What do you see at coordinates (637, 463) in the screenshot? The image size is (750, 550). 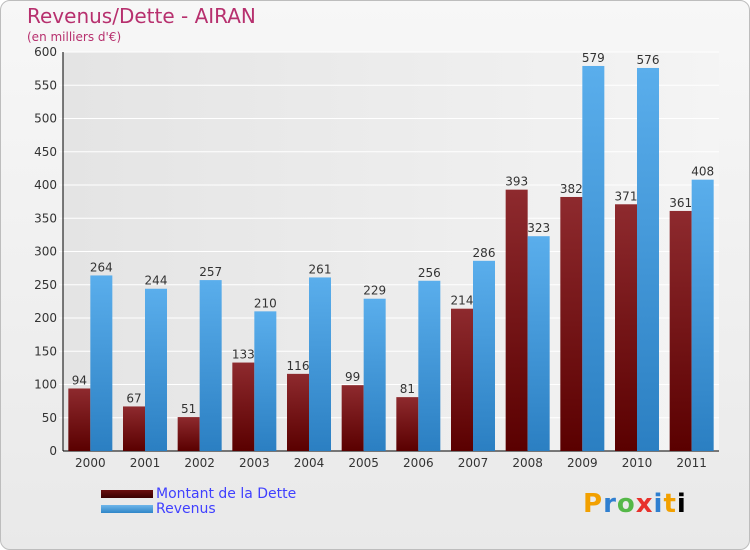 I see `x-tick-label: 2010` at bounding box center [637, 463].